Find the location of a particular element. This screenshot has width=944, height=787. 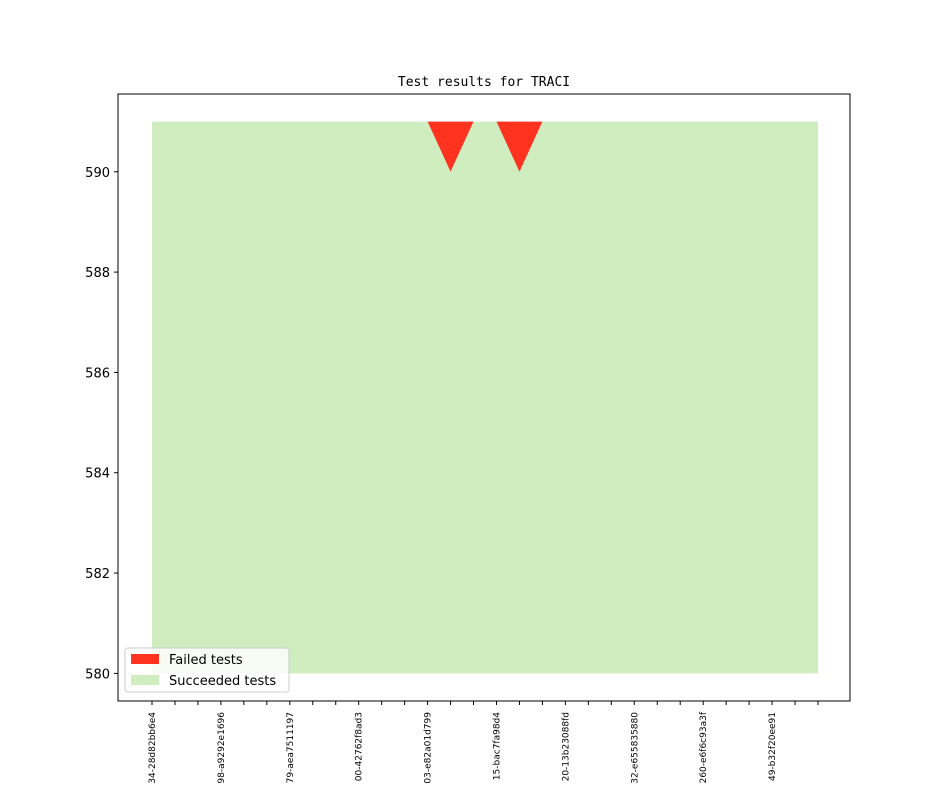

x-tick-label: 98-a9292e1696 is located at coordinates (222, 748).